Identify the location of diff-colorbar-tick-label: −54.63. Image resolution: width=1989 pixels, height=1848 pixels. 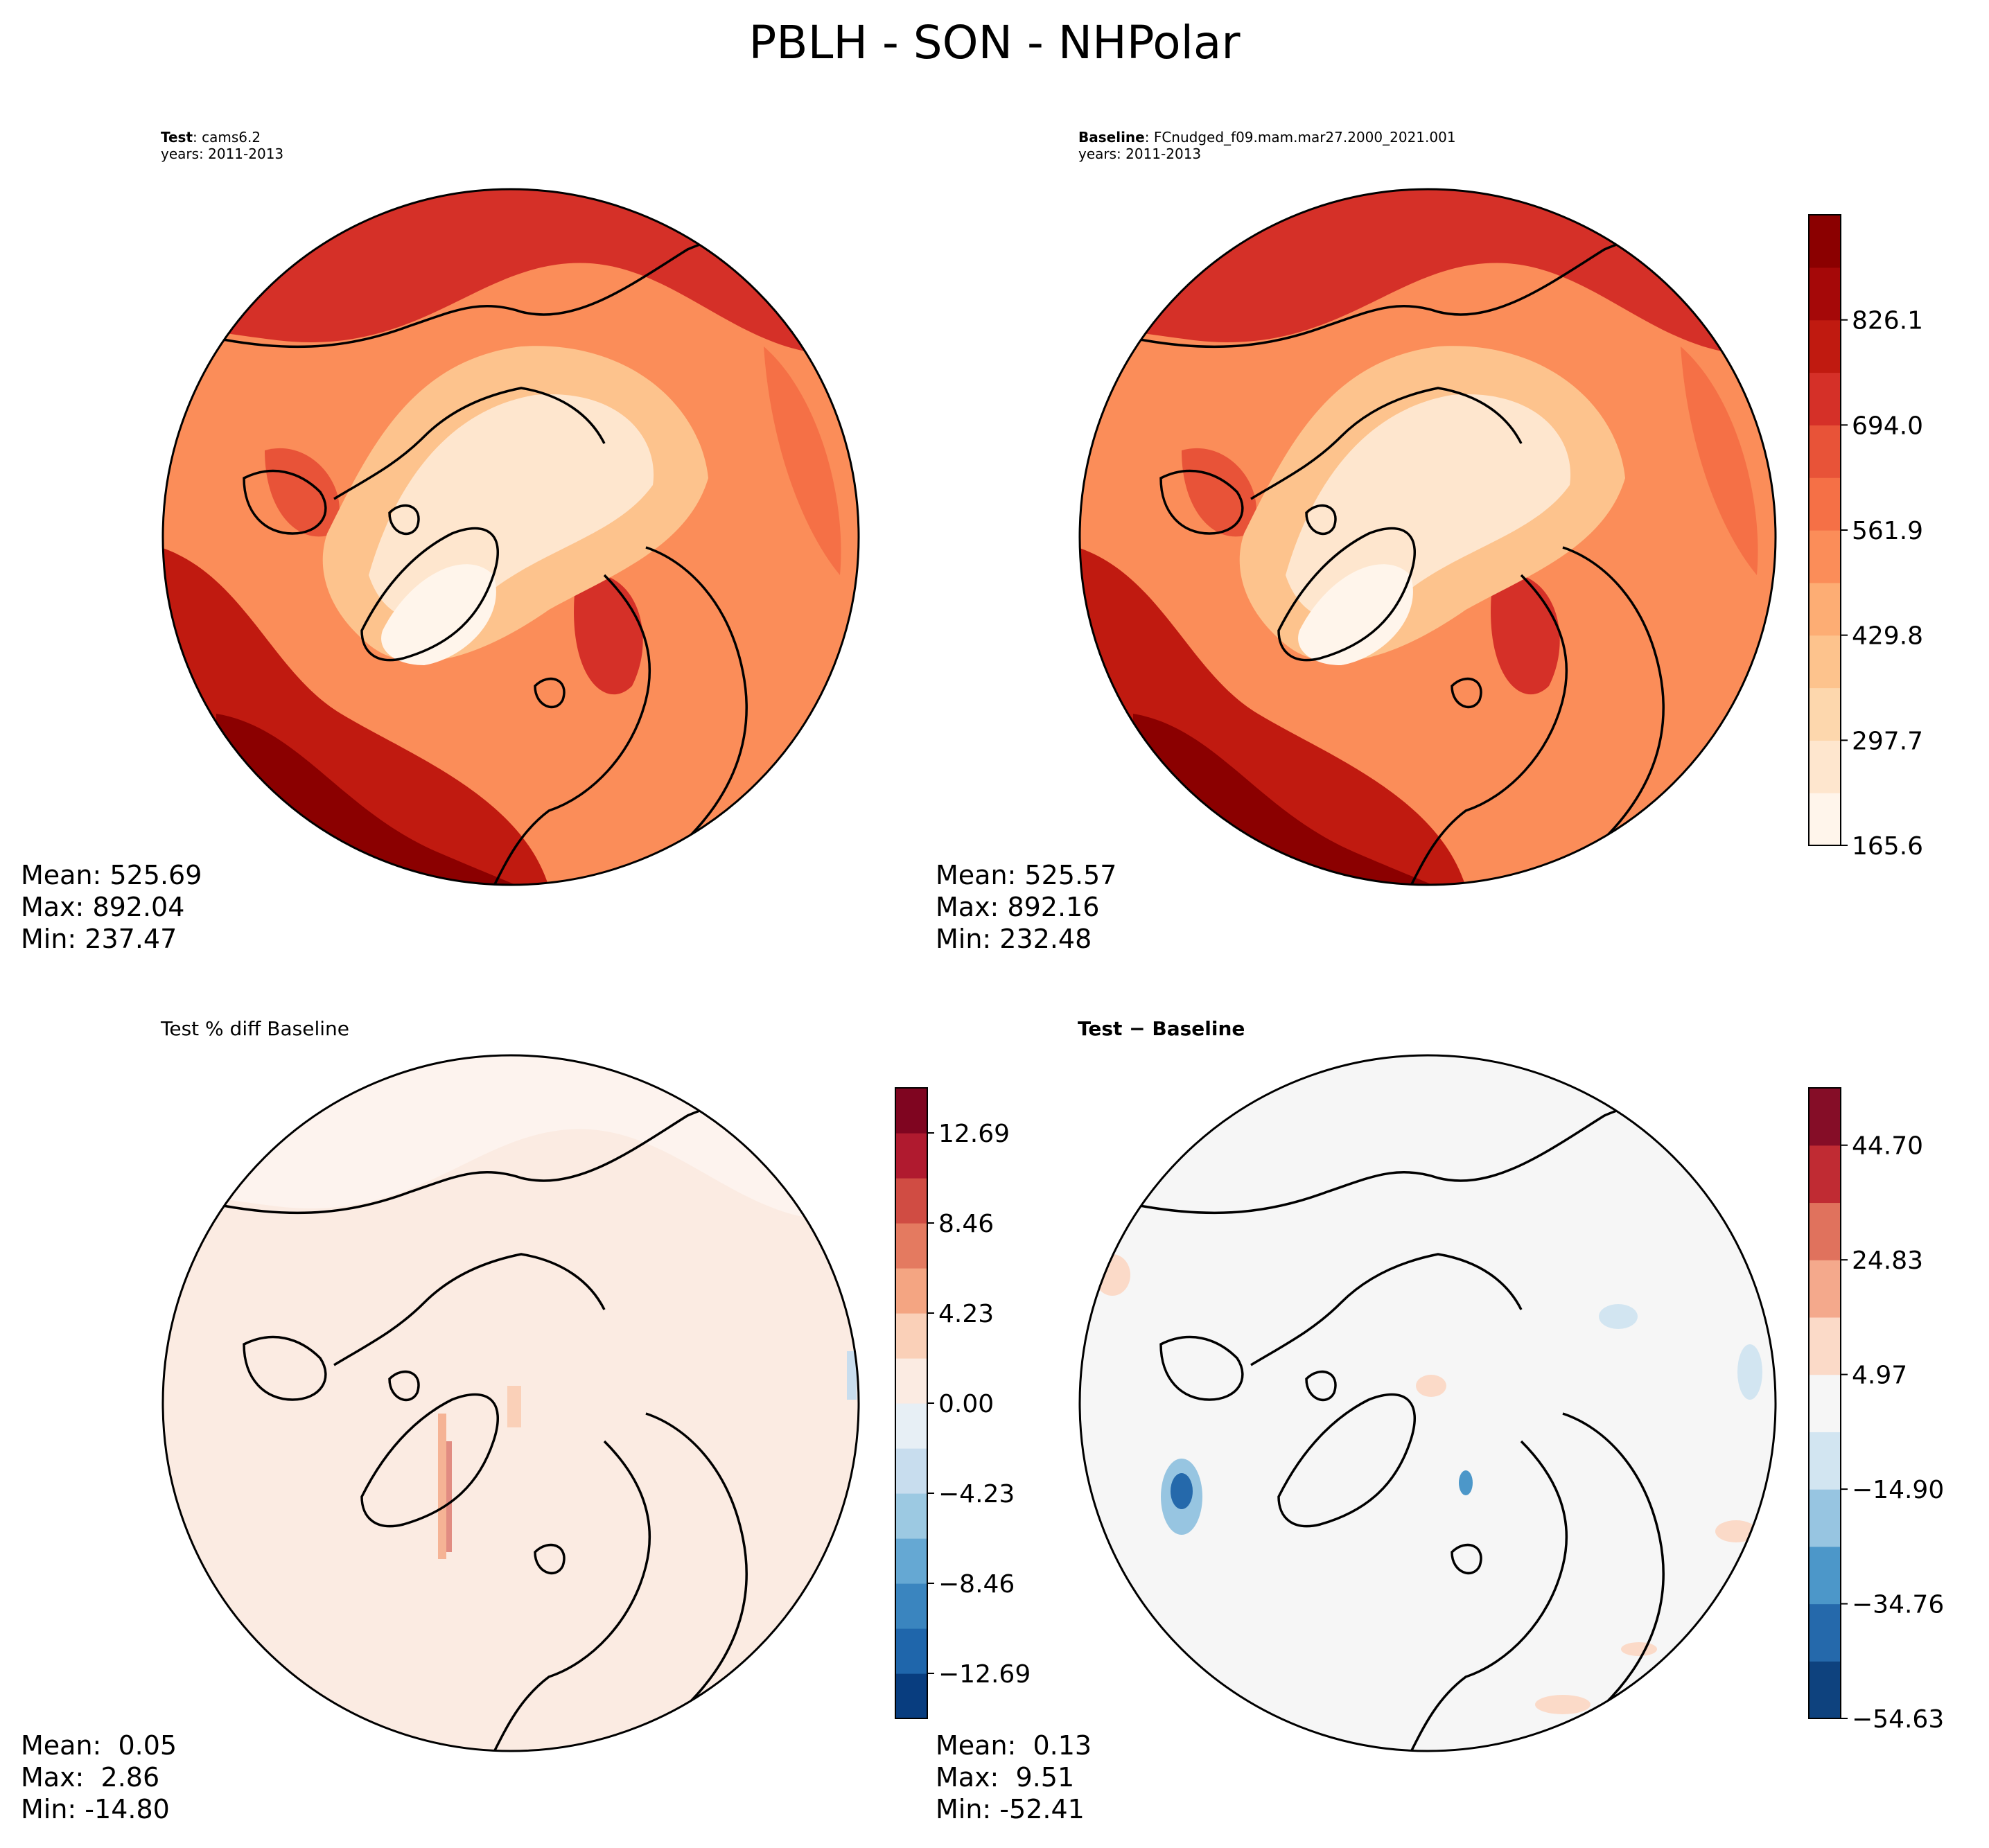
(1898, 1719).